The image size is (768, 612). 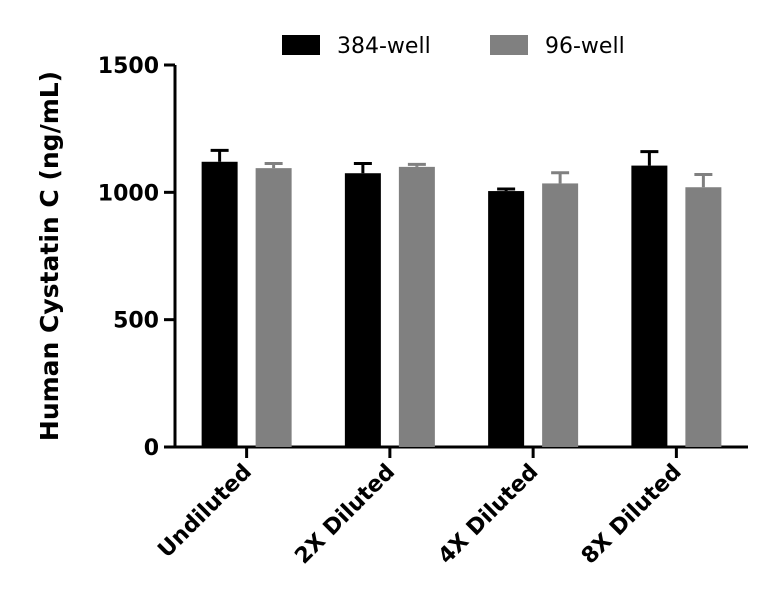 What do you see at coordinates (345, 515) in the screenshot?
I see `x-tick-label: 2X Diluted` at bounding box center [345, 515].